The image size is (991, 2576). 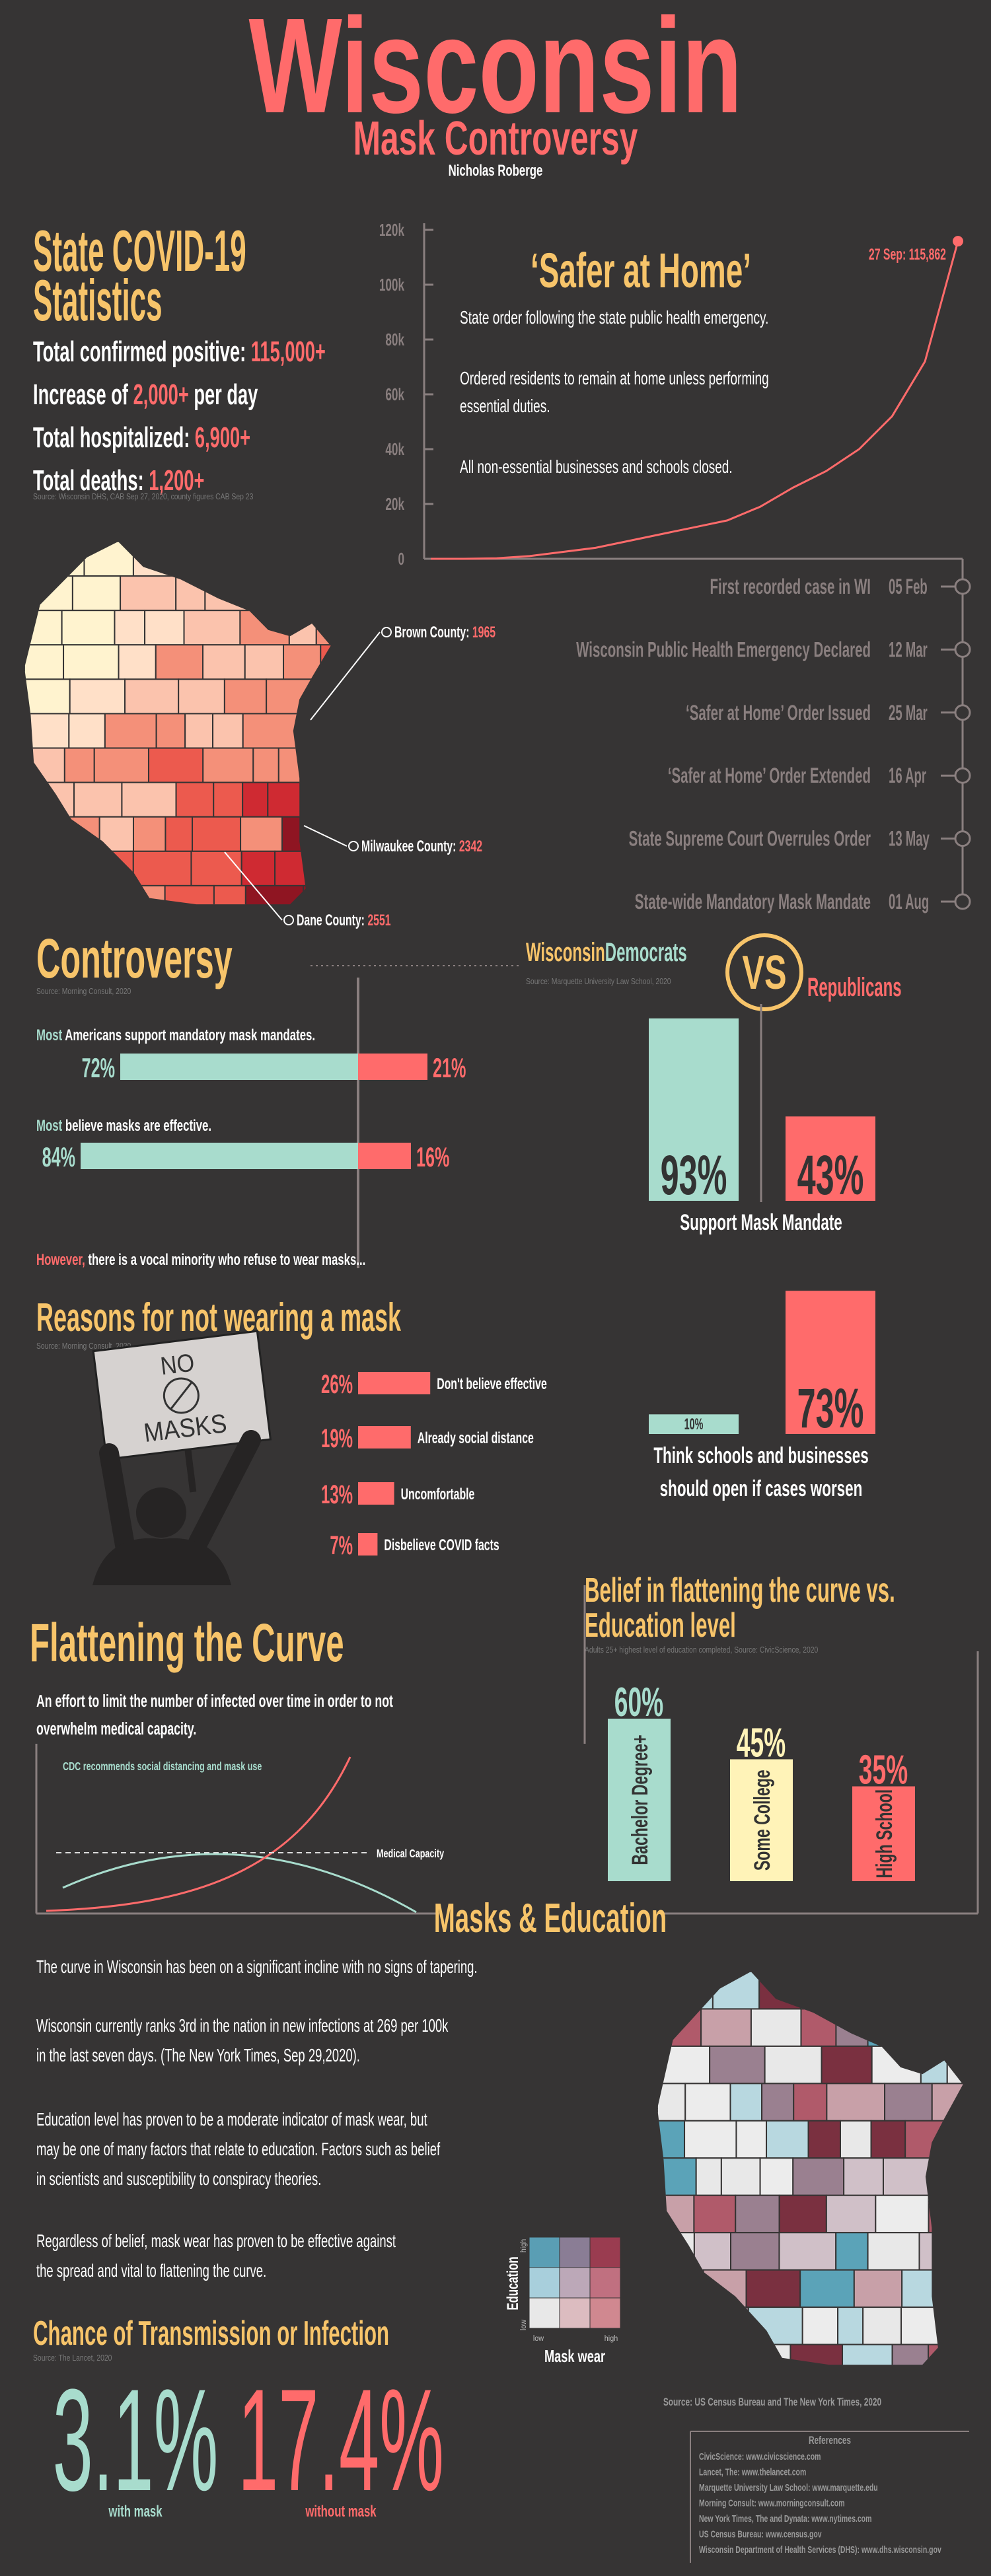 I want to click on text-span: Most, so click(x=49, y=1126).